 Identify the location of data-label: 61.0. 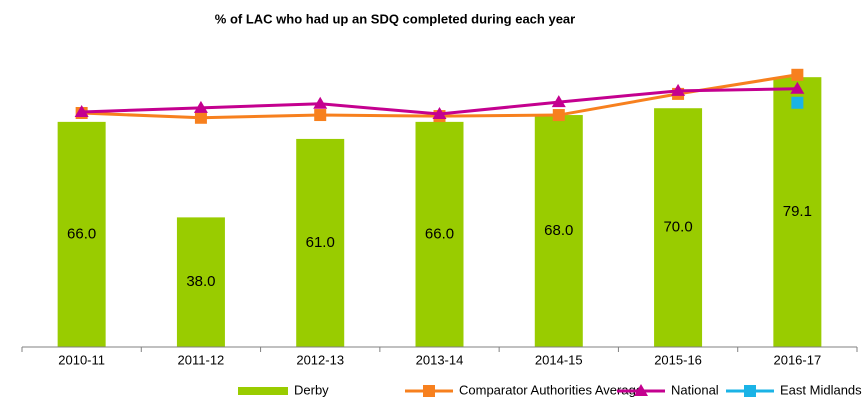
(320, 242).